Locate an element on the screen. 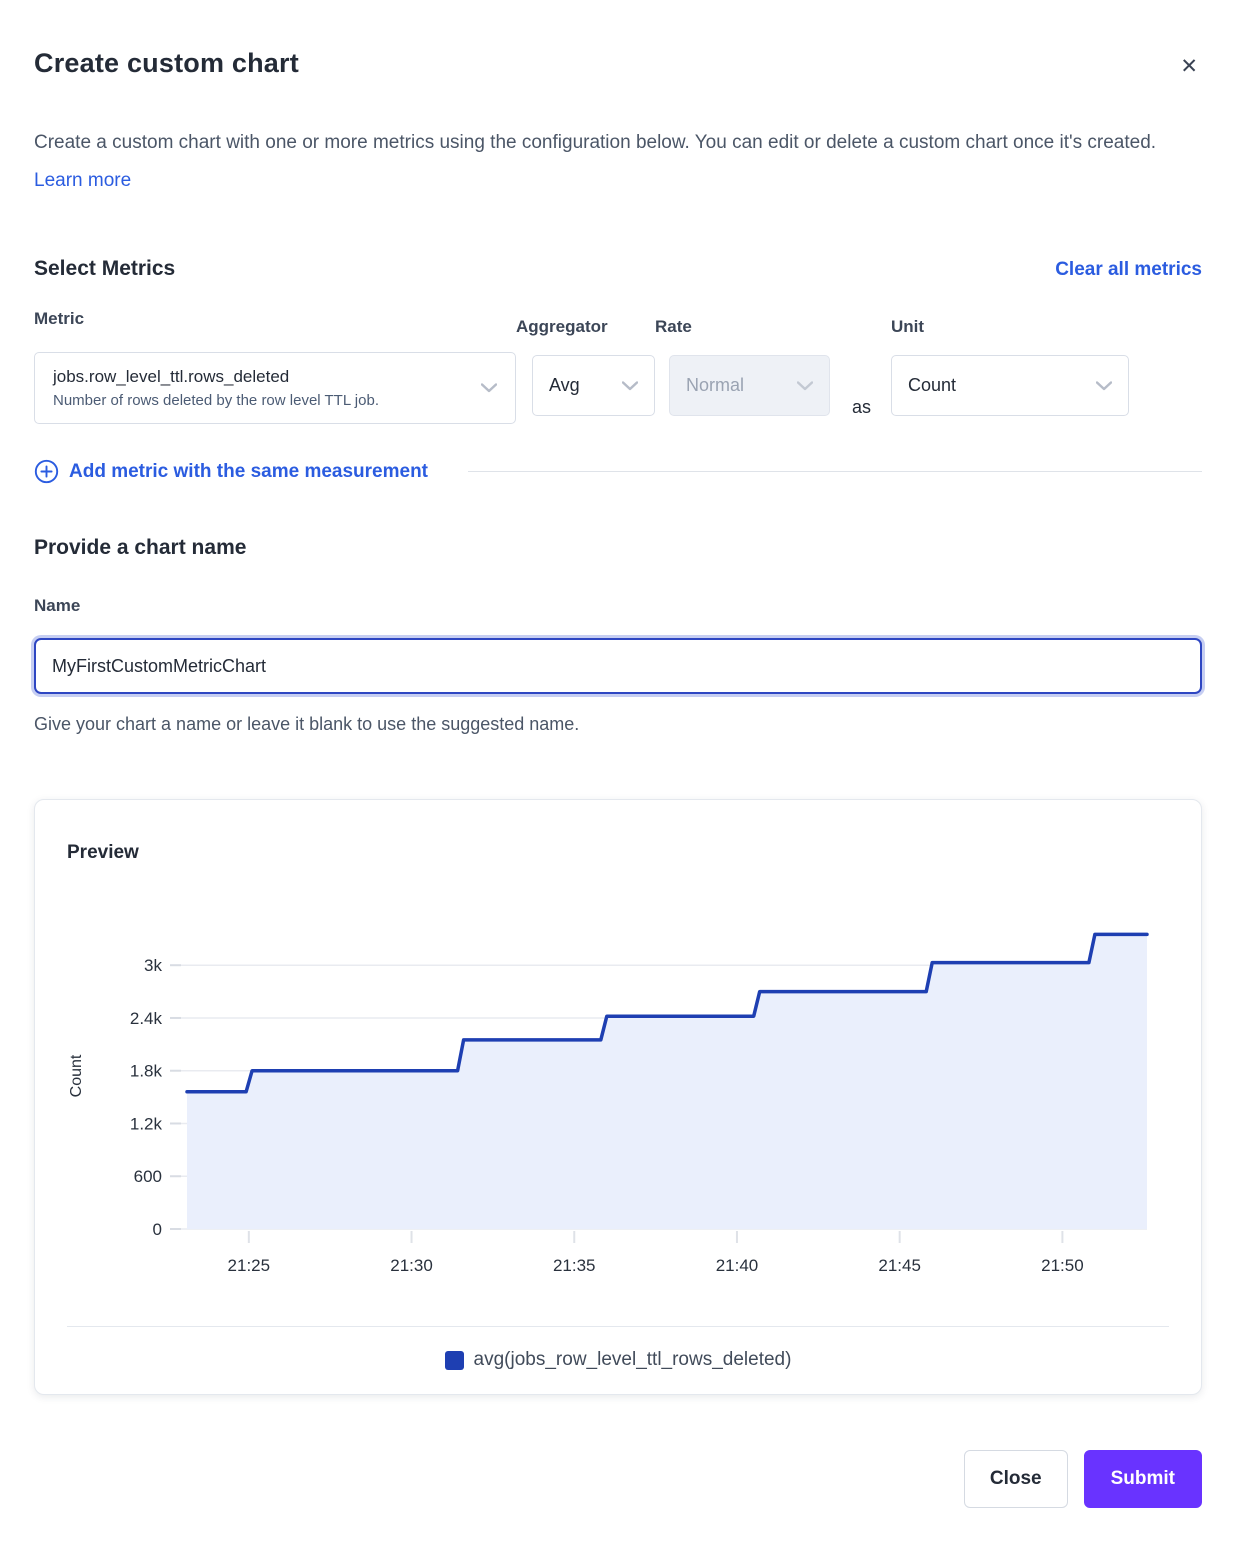 The height and width of the screenshot is (1545, 1236). aggregator-group: Aggregator Avg is located at coordinates (585, 362).